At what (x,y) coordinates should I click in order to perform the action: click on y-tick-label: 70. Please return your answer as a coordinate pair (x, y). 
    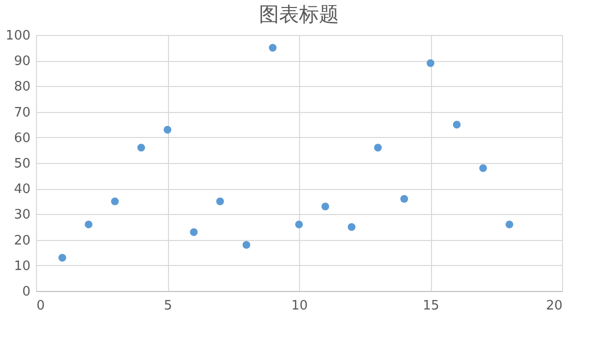
    Looking at the image, I should click on (22, 112).